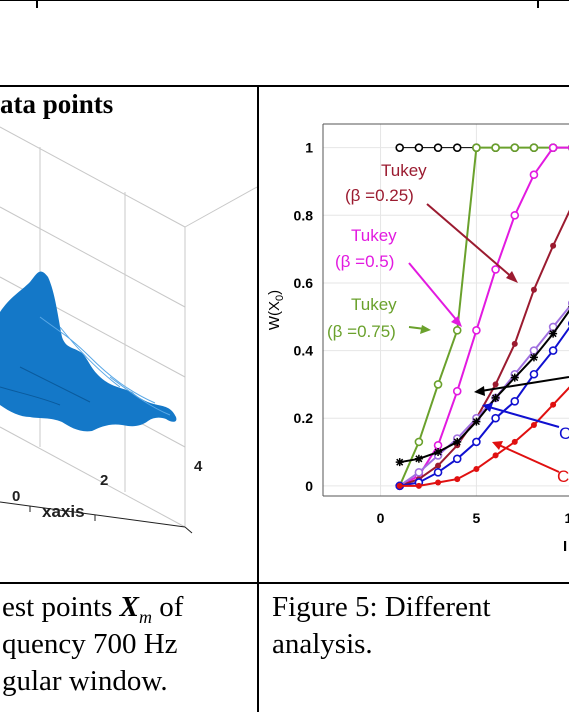 This screenshot has width=569, height=712. Describe the element at coordinates (477, 518) in the screenshot. I see `x-tick-label: 5` at that location.